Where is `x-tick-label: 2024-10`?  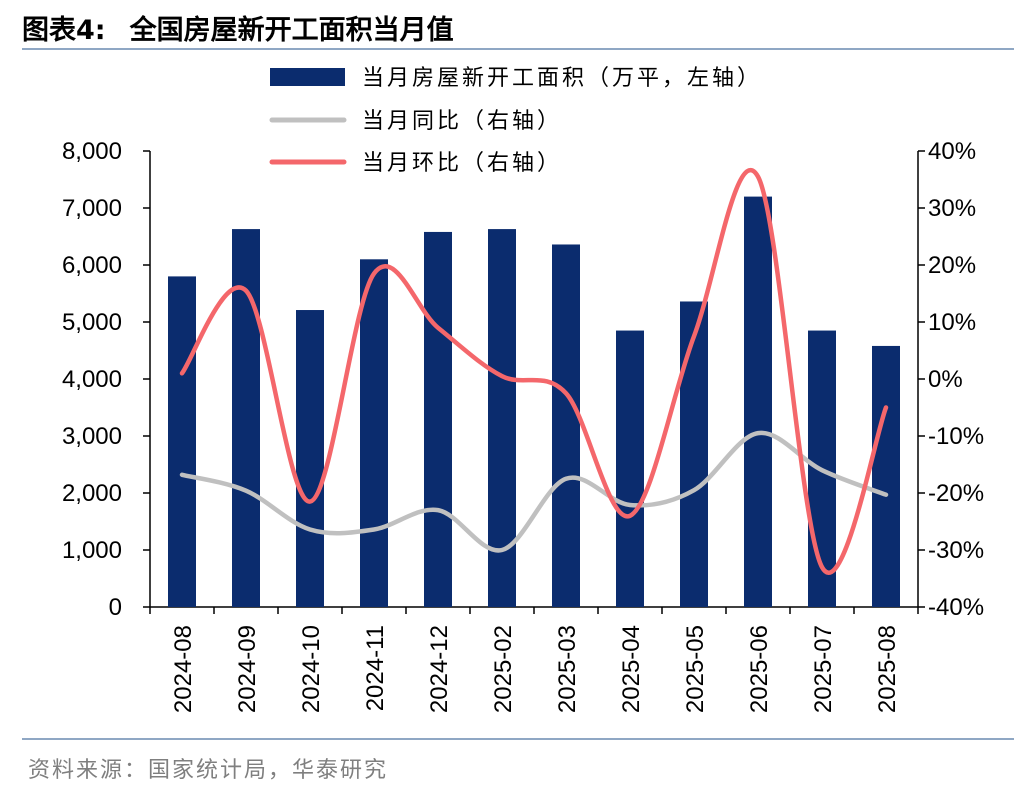
x-tick-label: 2024-10 is located at coordinates (311, 669).